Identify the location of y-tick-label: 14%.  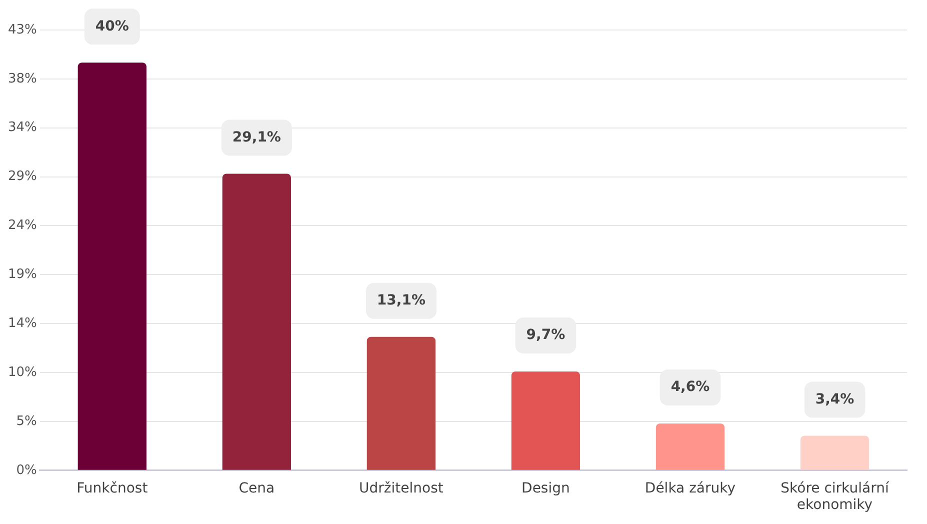
(22, 323).